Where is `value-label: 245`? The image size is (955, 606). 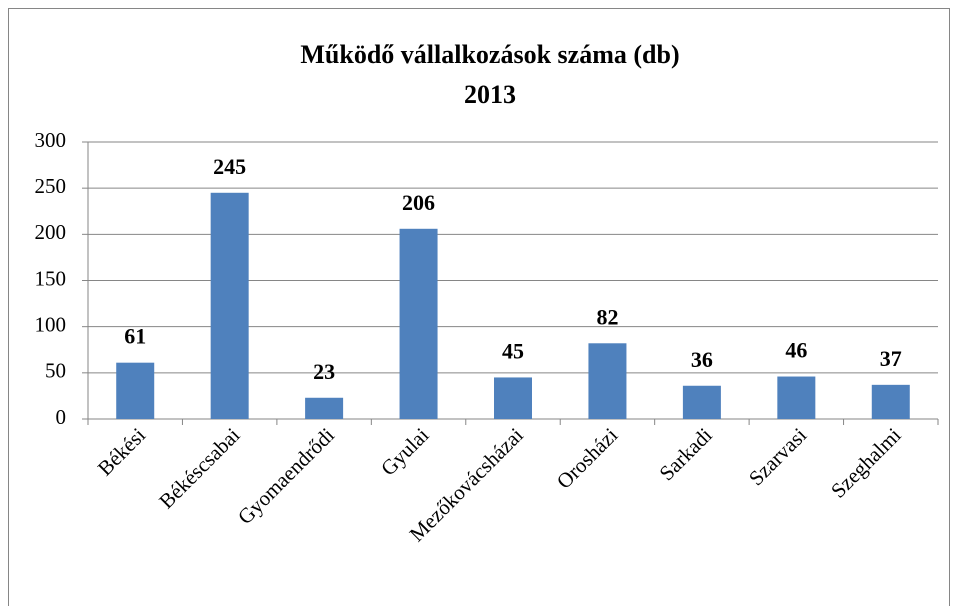
value-label: 245 is located at coordinates (229, 166).